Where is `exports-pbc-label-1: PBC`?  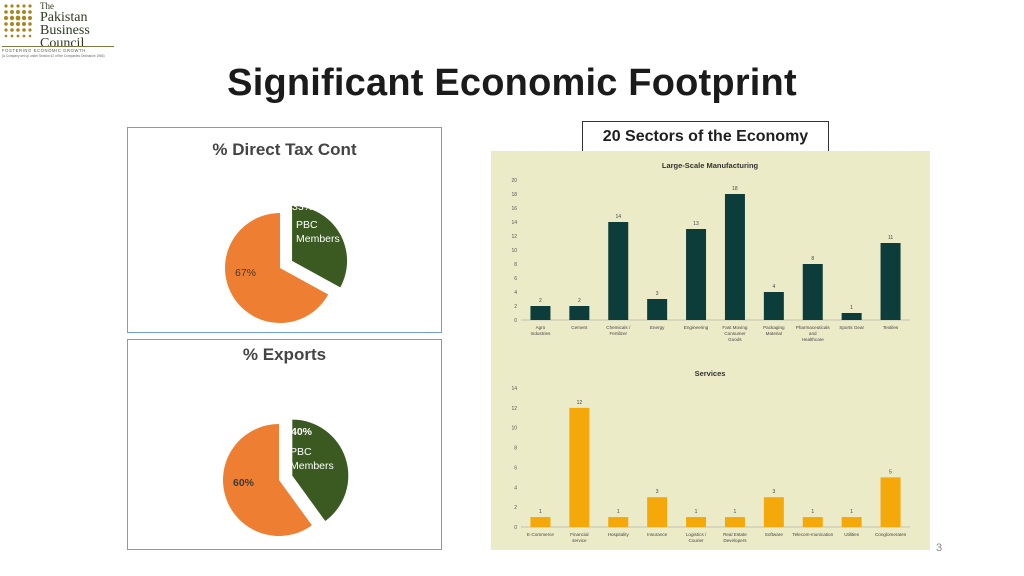 exports-pbc-label-1: PBC is located at coordinates (301, 452).